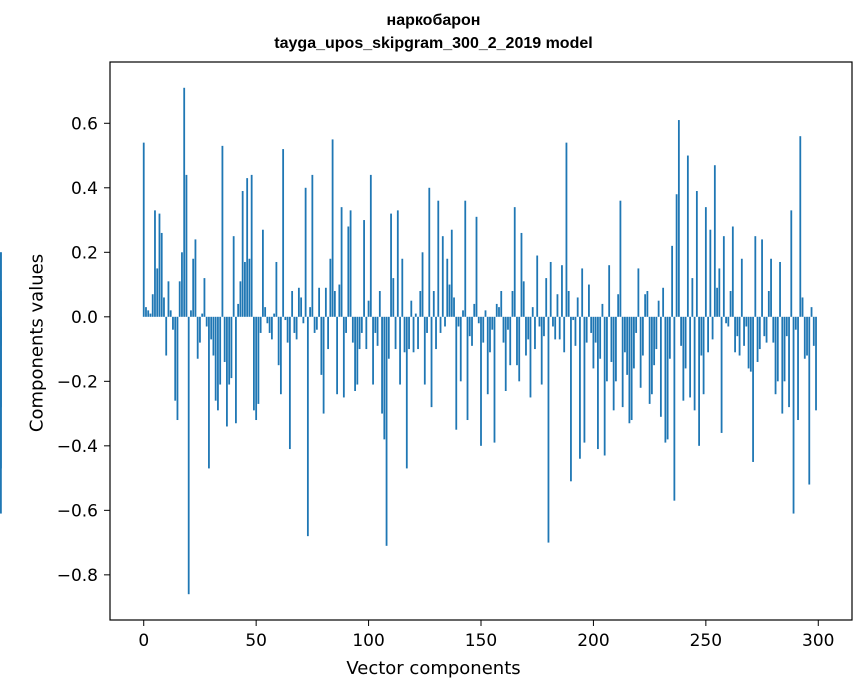 This screenshot has height=696, width=867. What do you see at coordinates (593, 641) in the screenshot?
I see `x-tick-label: 200` at bounding box center [593, 641].